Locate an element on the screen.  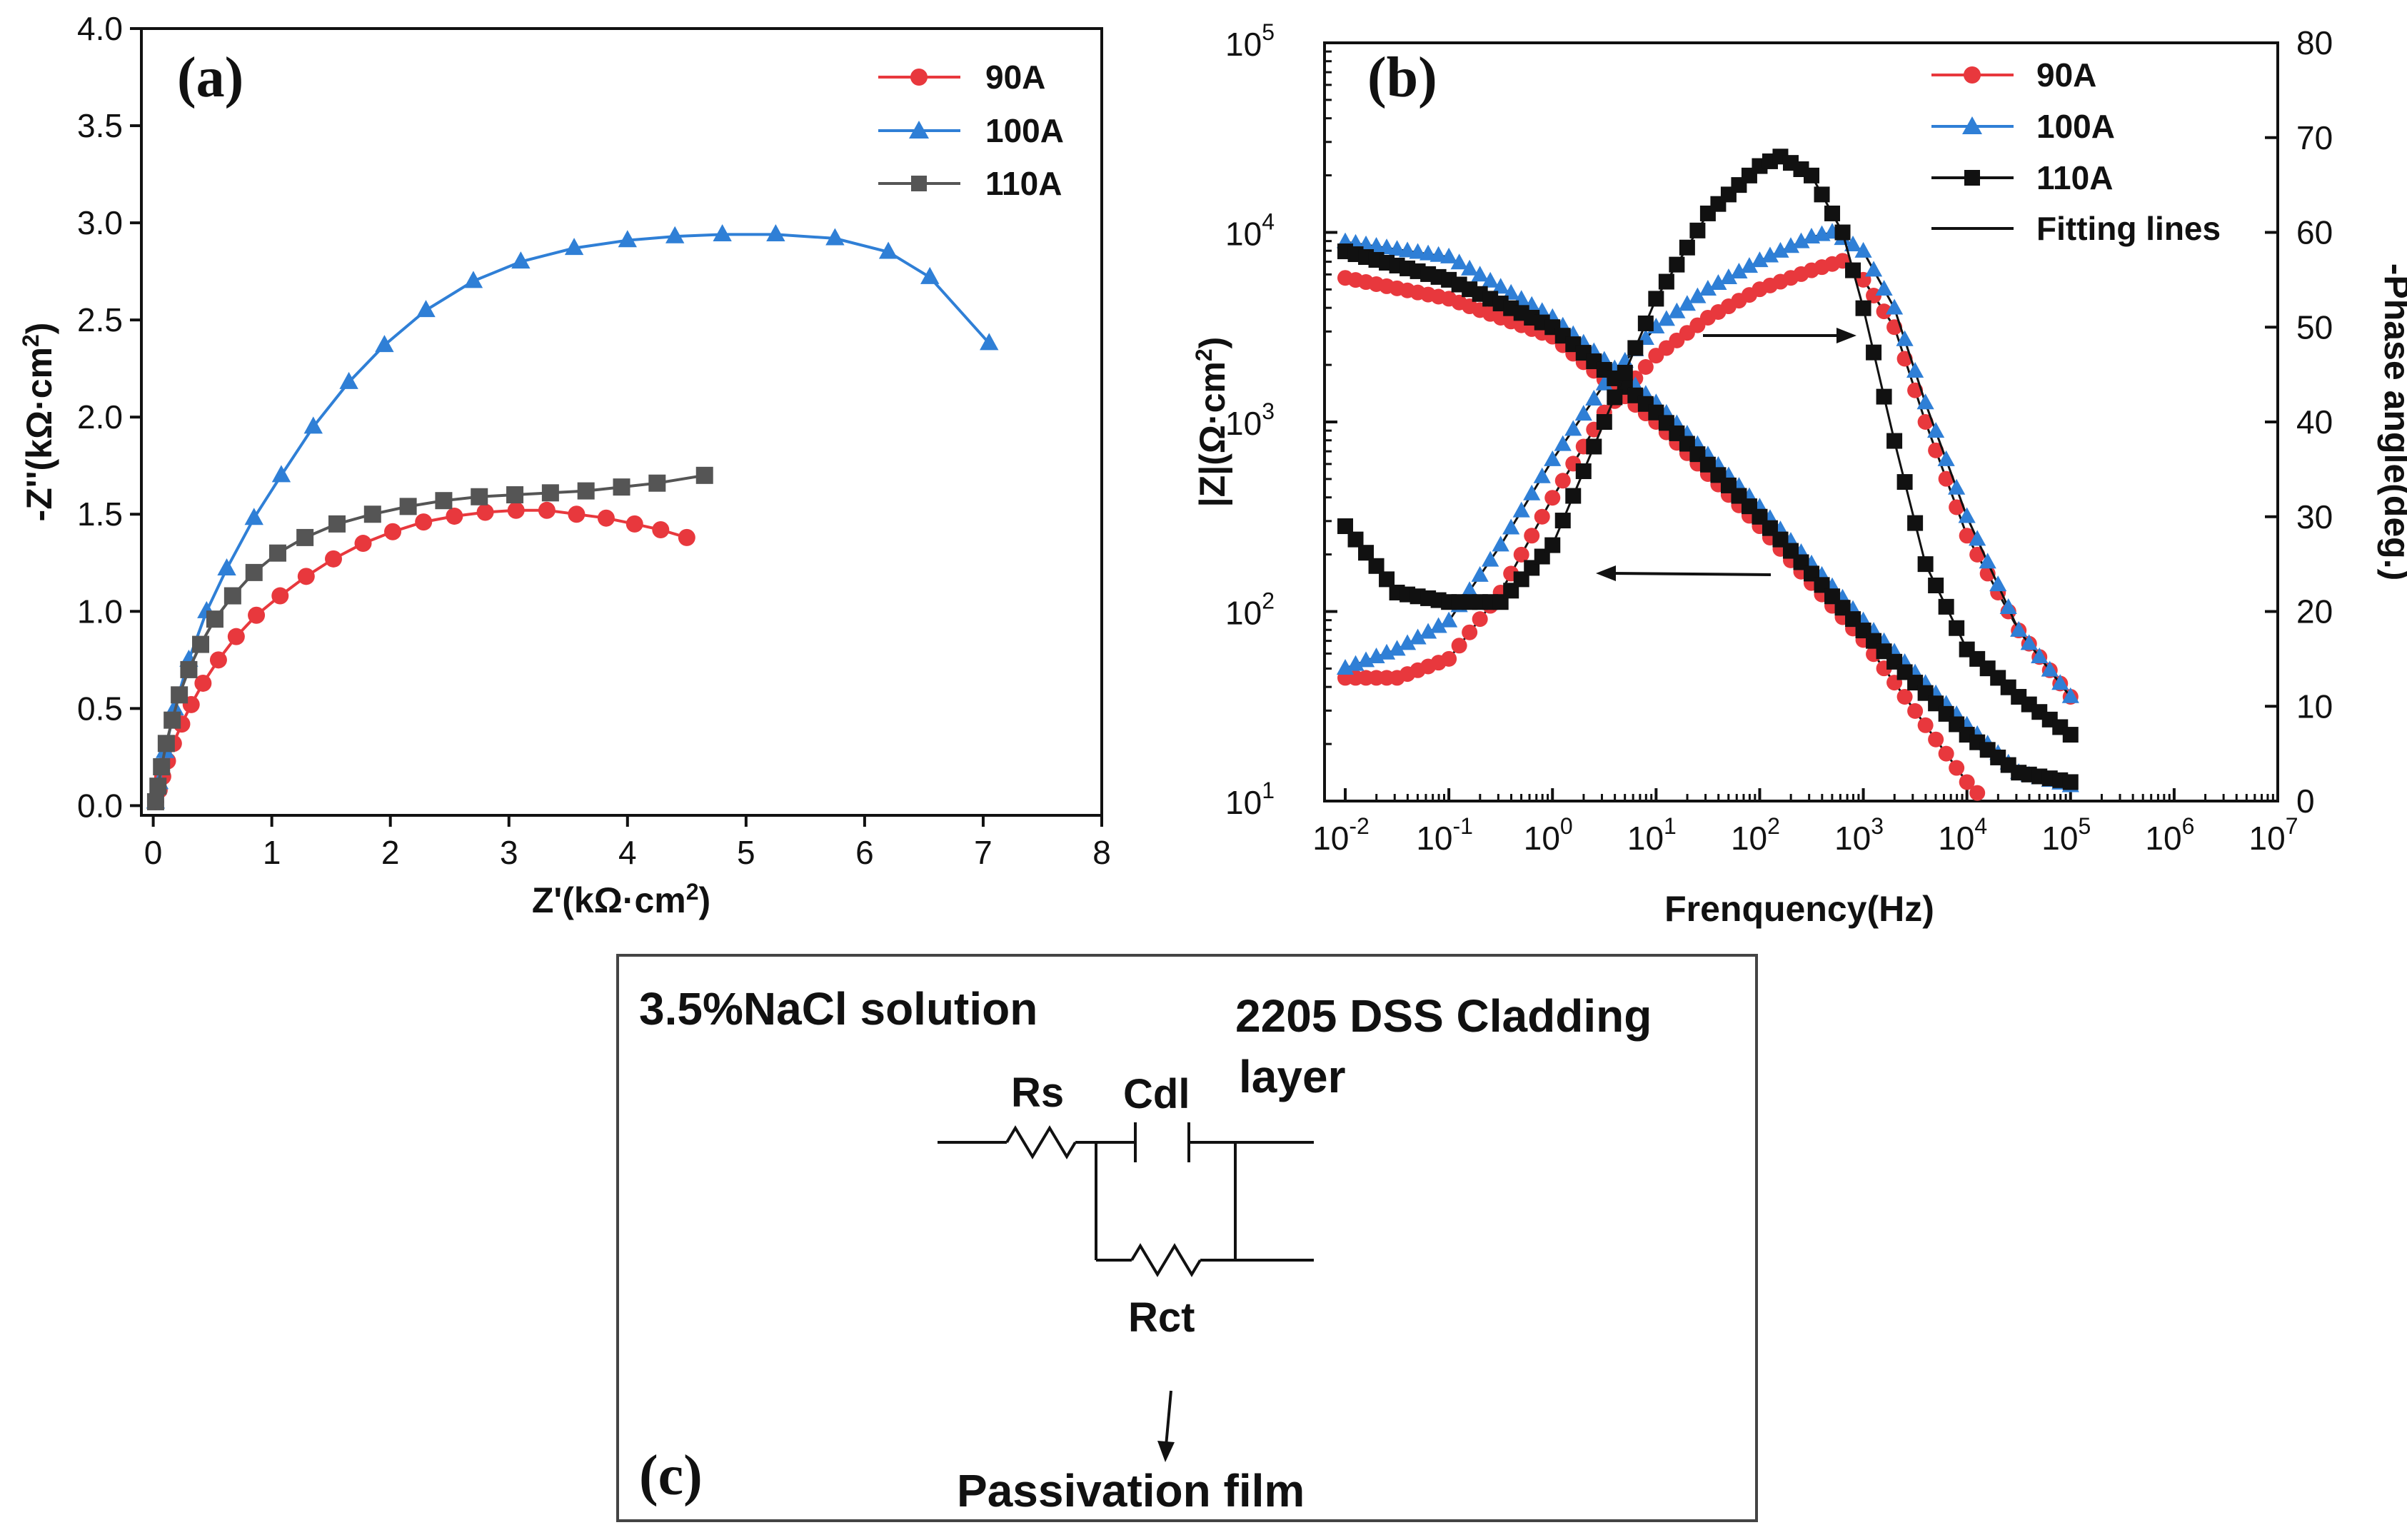
x-tick-label-a: 7 is located at coordinates (983, 853).